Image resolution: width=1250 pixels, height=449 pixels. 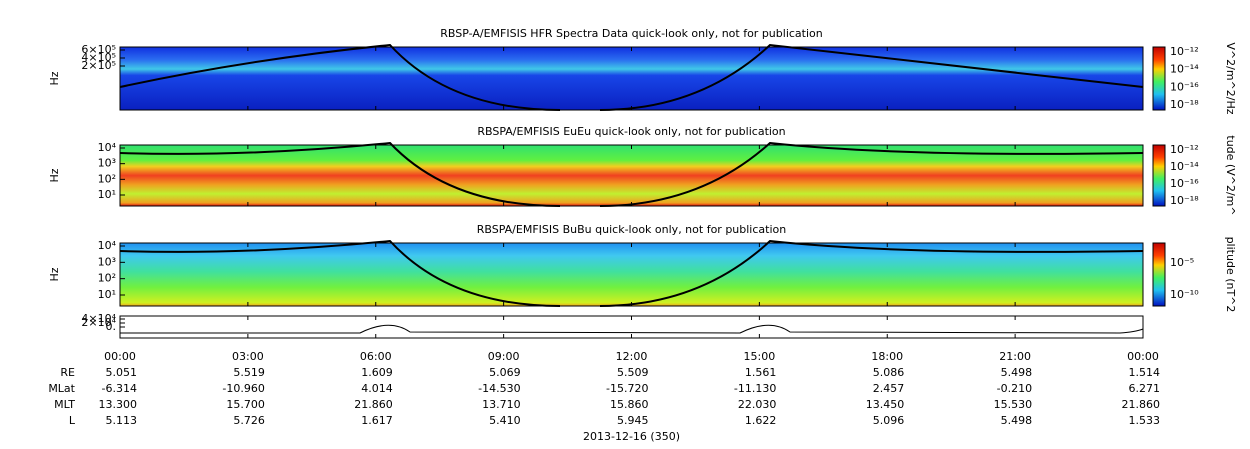 What do you see at coordinates (501, 404) in the screenshot?
I see `ephemeris-value: 13.710` at bounding box center [501, 404].